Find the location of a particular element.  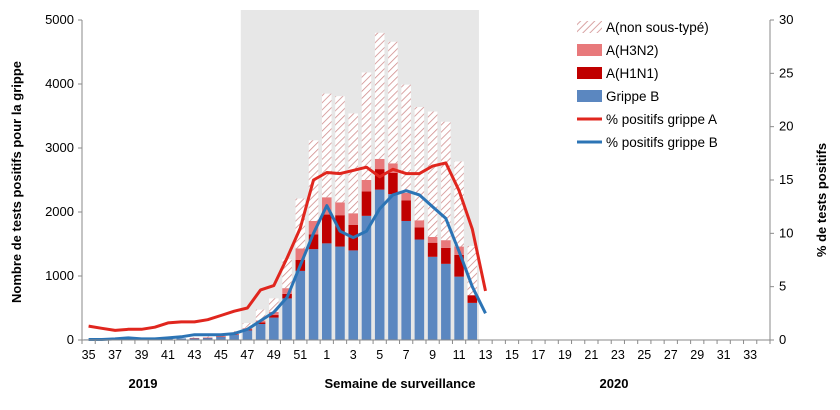

x-tick-label: 21 is located at coordinates (591, 355).